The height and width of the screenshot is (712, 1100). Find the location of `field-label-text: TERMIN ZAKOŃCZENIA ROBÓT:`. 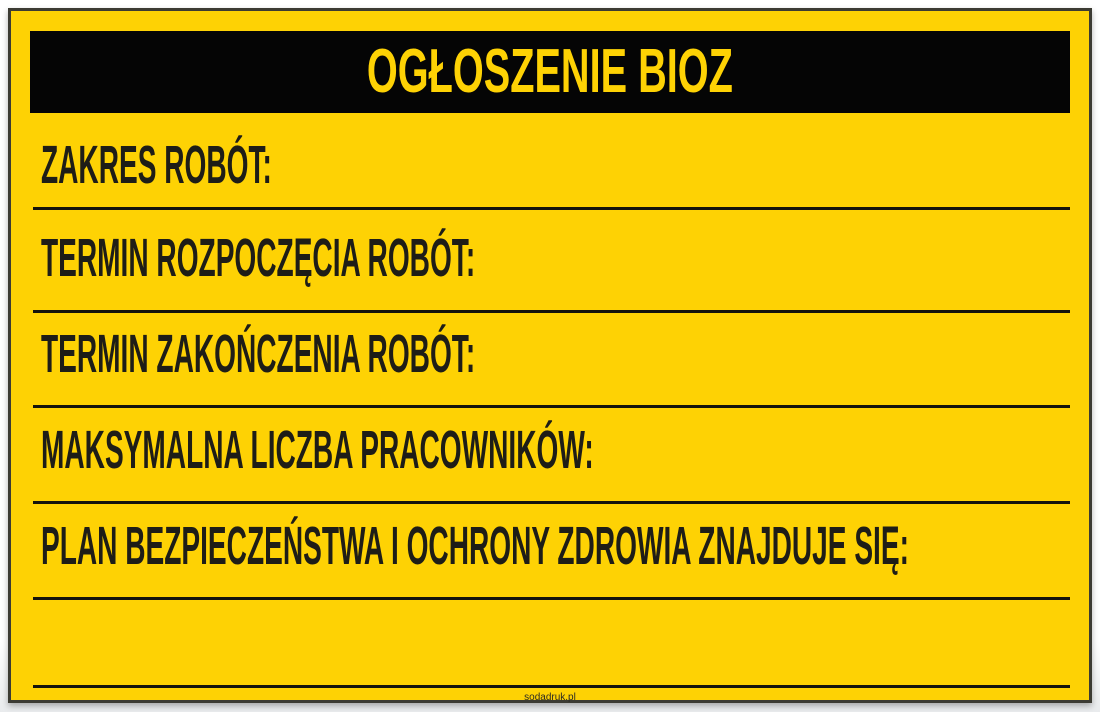

field-label-text: TERMIN ZAKOŃCZENIA ROBÓT: is located at coordinates (258, 354).